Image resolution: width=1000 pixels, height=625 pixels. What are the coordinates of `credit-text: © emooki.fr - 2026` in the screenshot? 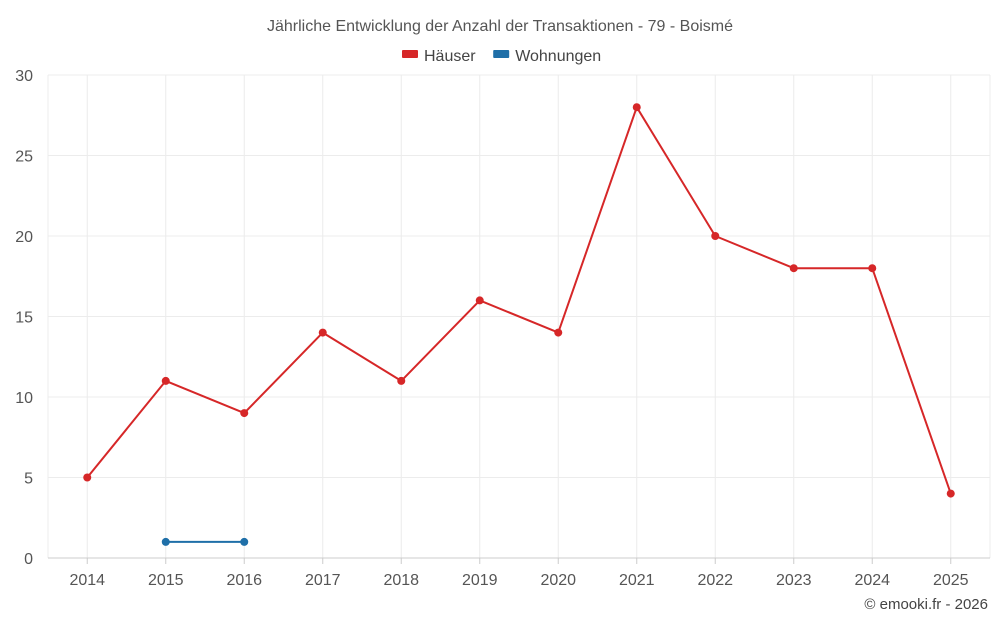 It's located at (926, 604).